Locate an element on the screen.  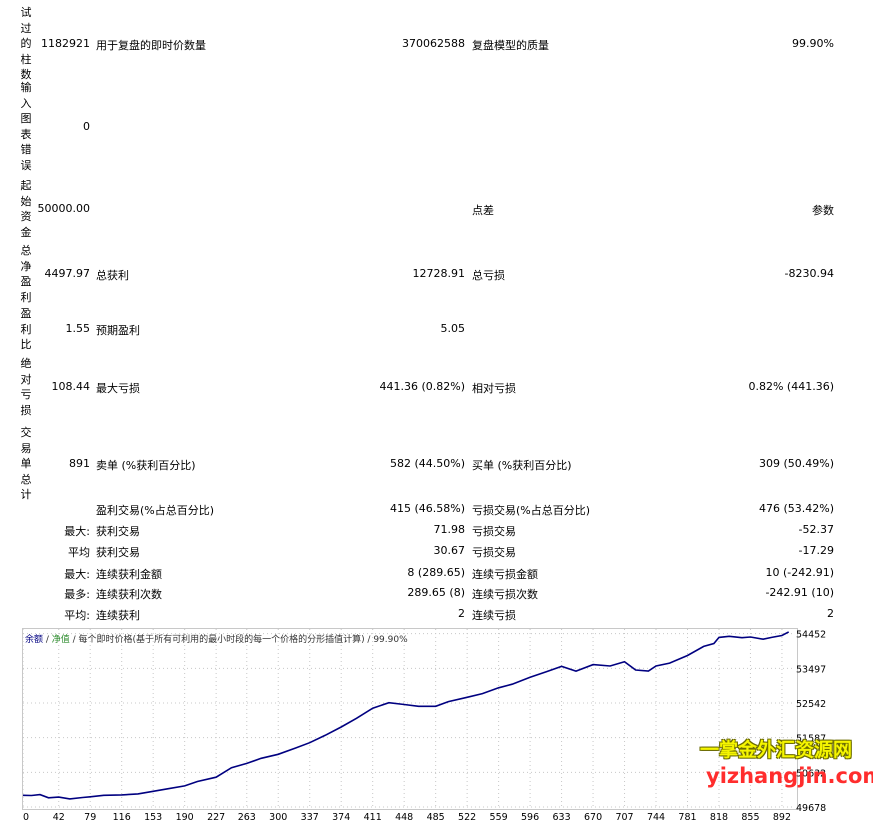
field-value: 0.82% (441.36) is located at coordinates (791, 386).